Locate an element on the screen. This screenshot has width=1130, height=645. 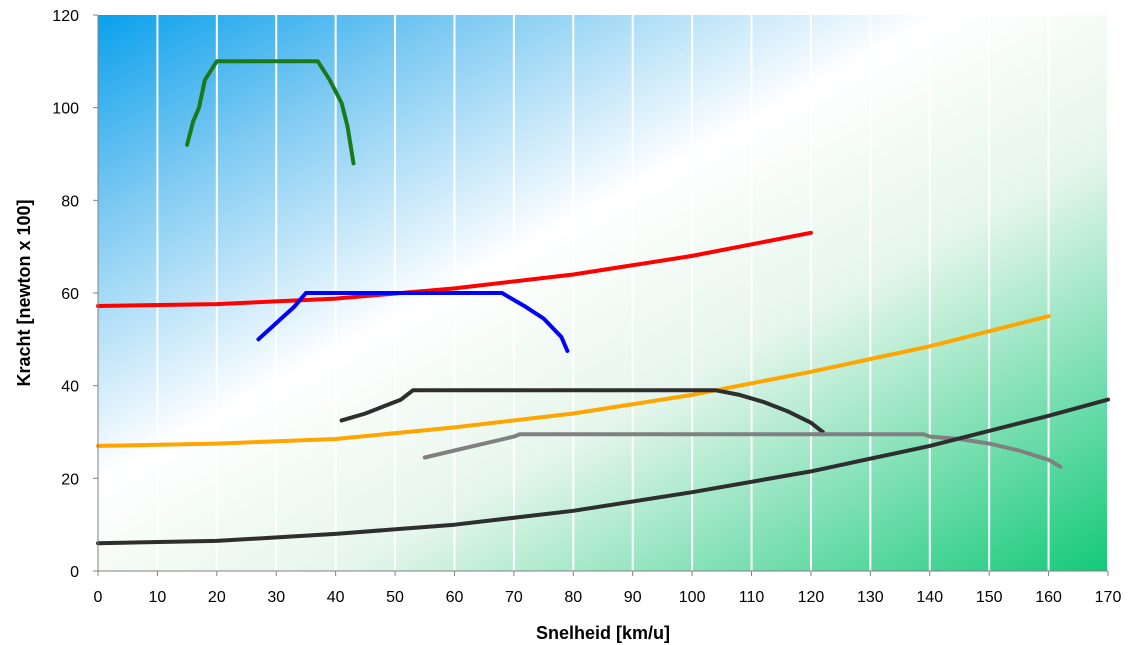
y-tick-label-20: 20 is located at coordinates (70, 479).